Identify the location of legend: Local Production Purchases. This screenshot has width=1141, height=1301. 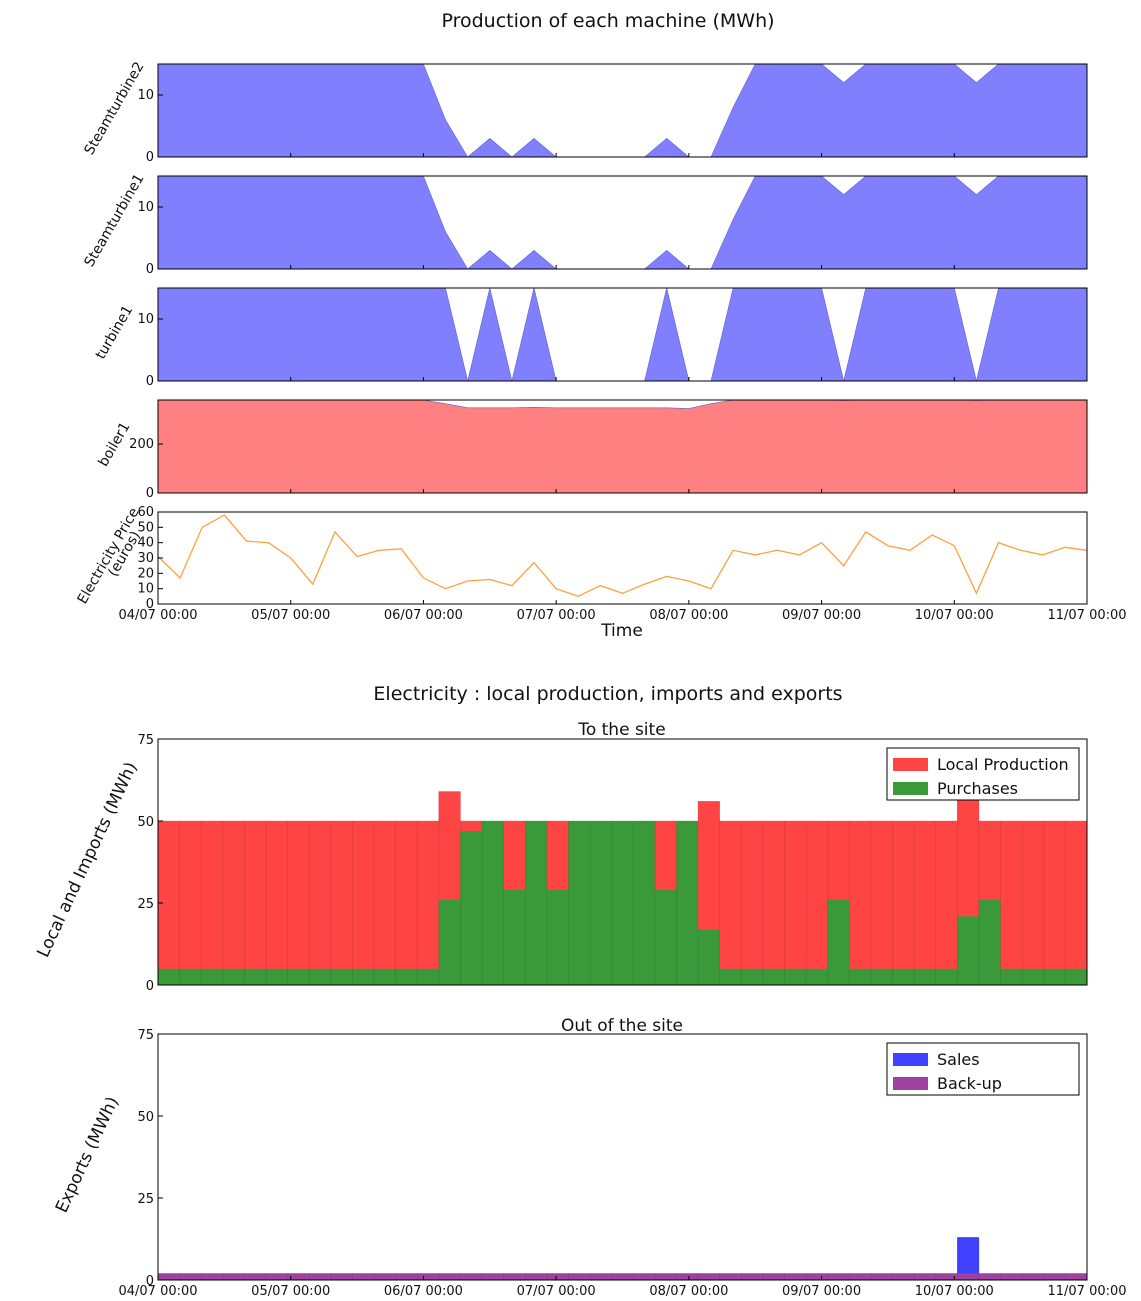
(983, 774).